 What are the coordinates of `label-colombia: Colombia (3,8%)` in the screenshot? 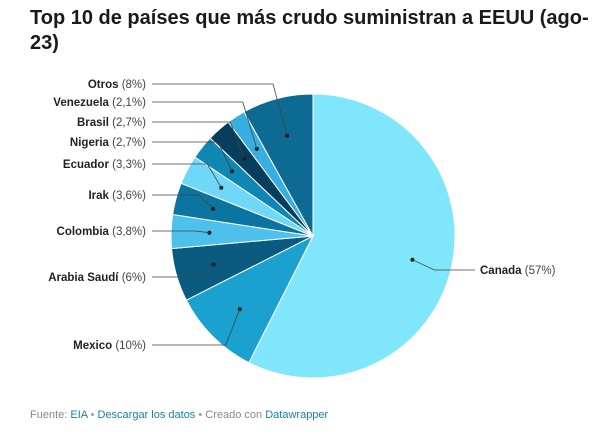 It's located at (102, 232).